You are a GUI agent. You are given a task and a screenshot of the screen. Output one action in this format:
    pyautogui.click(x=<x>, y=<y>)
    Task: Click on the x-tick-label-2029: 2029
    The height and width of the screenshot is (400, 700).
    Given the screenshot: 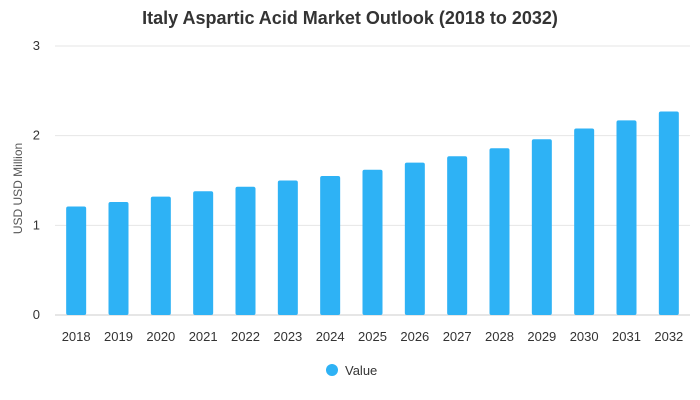 What is the action you would take?
    pyautogui.click(x=541, y=336)
    